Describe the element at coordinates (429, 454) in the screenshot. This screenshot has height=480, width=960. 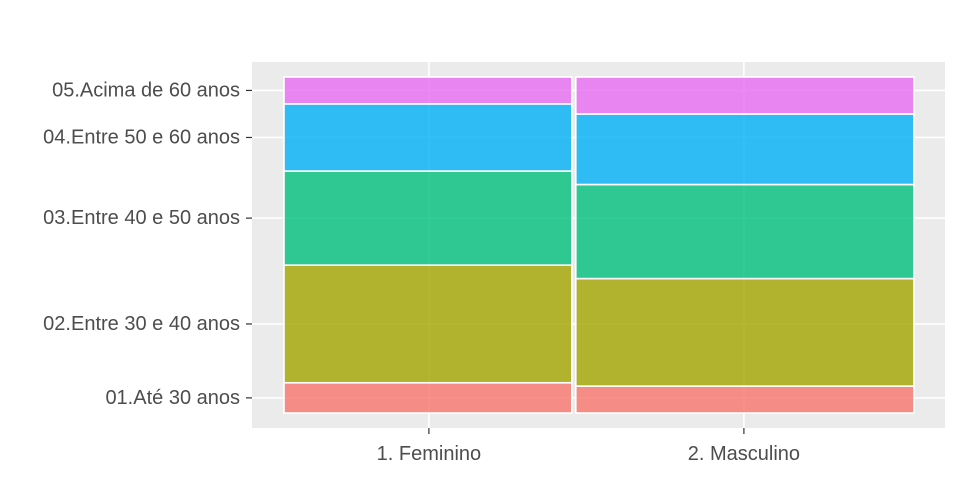
I see `x-tick-label-1: 1. Feminino` at that location.